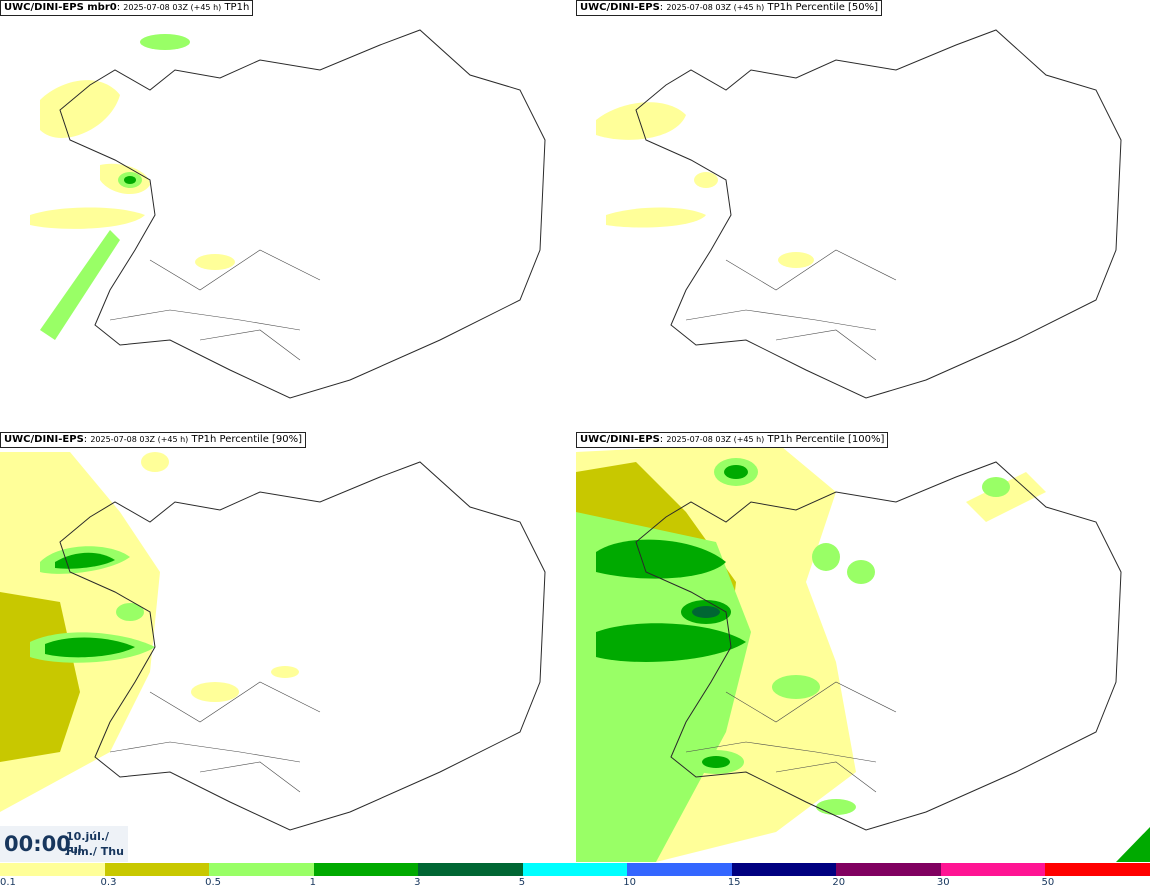 The image size is (1150, 891). Describe the element at coordinates (705, 185) in the screenshot. I see `precip-field-p50` at that location.